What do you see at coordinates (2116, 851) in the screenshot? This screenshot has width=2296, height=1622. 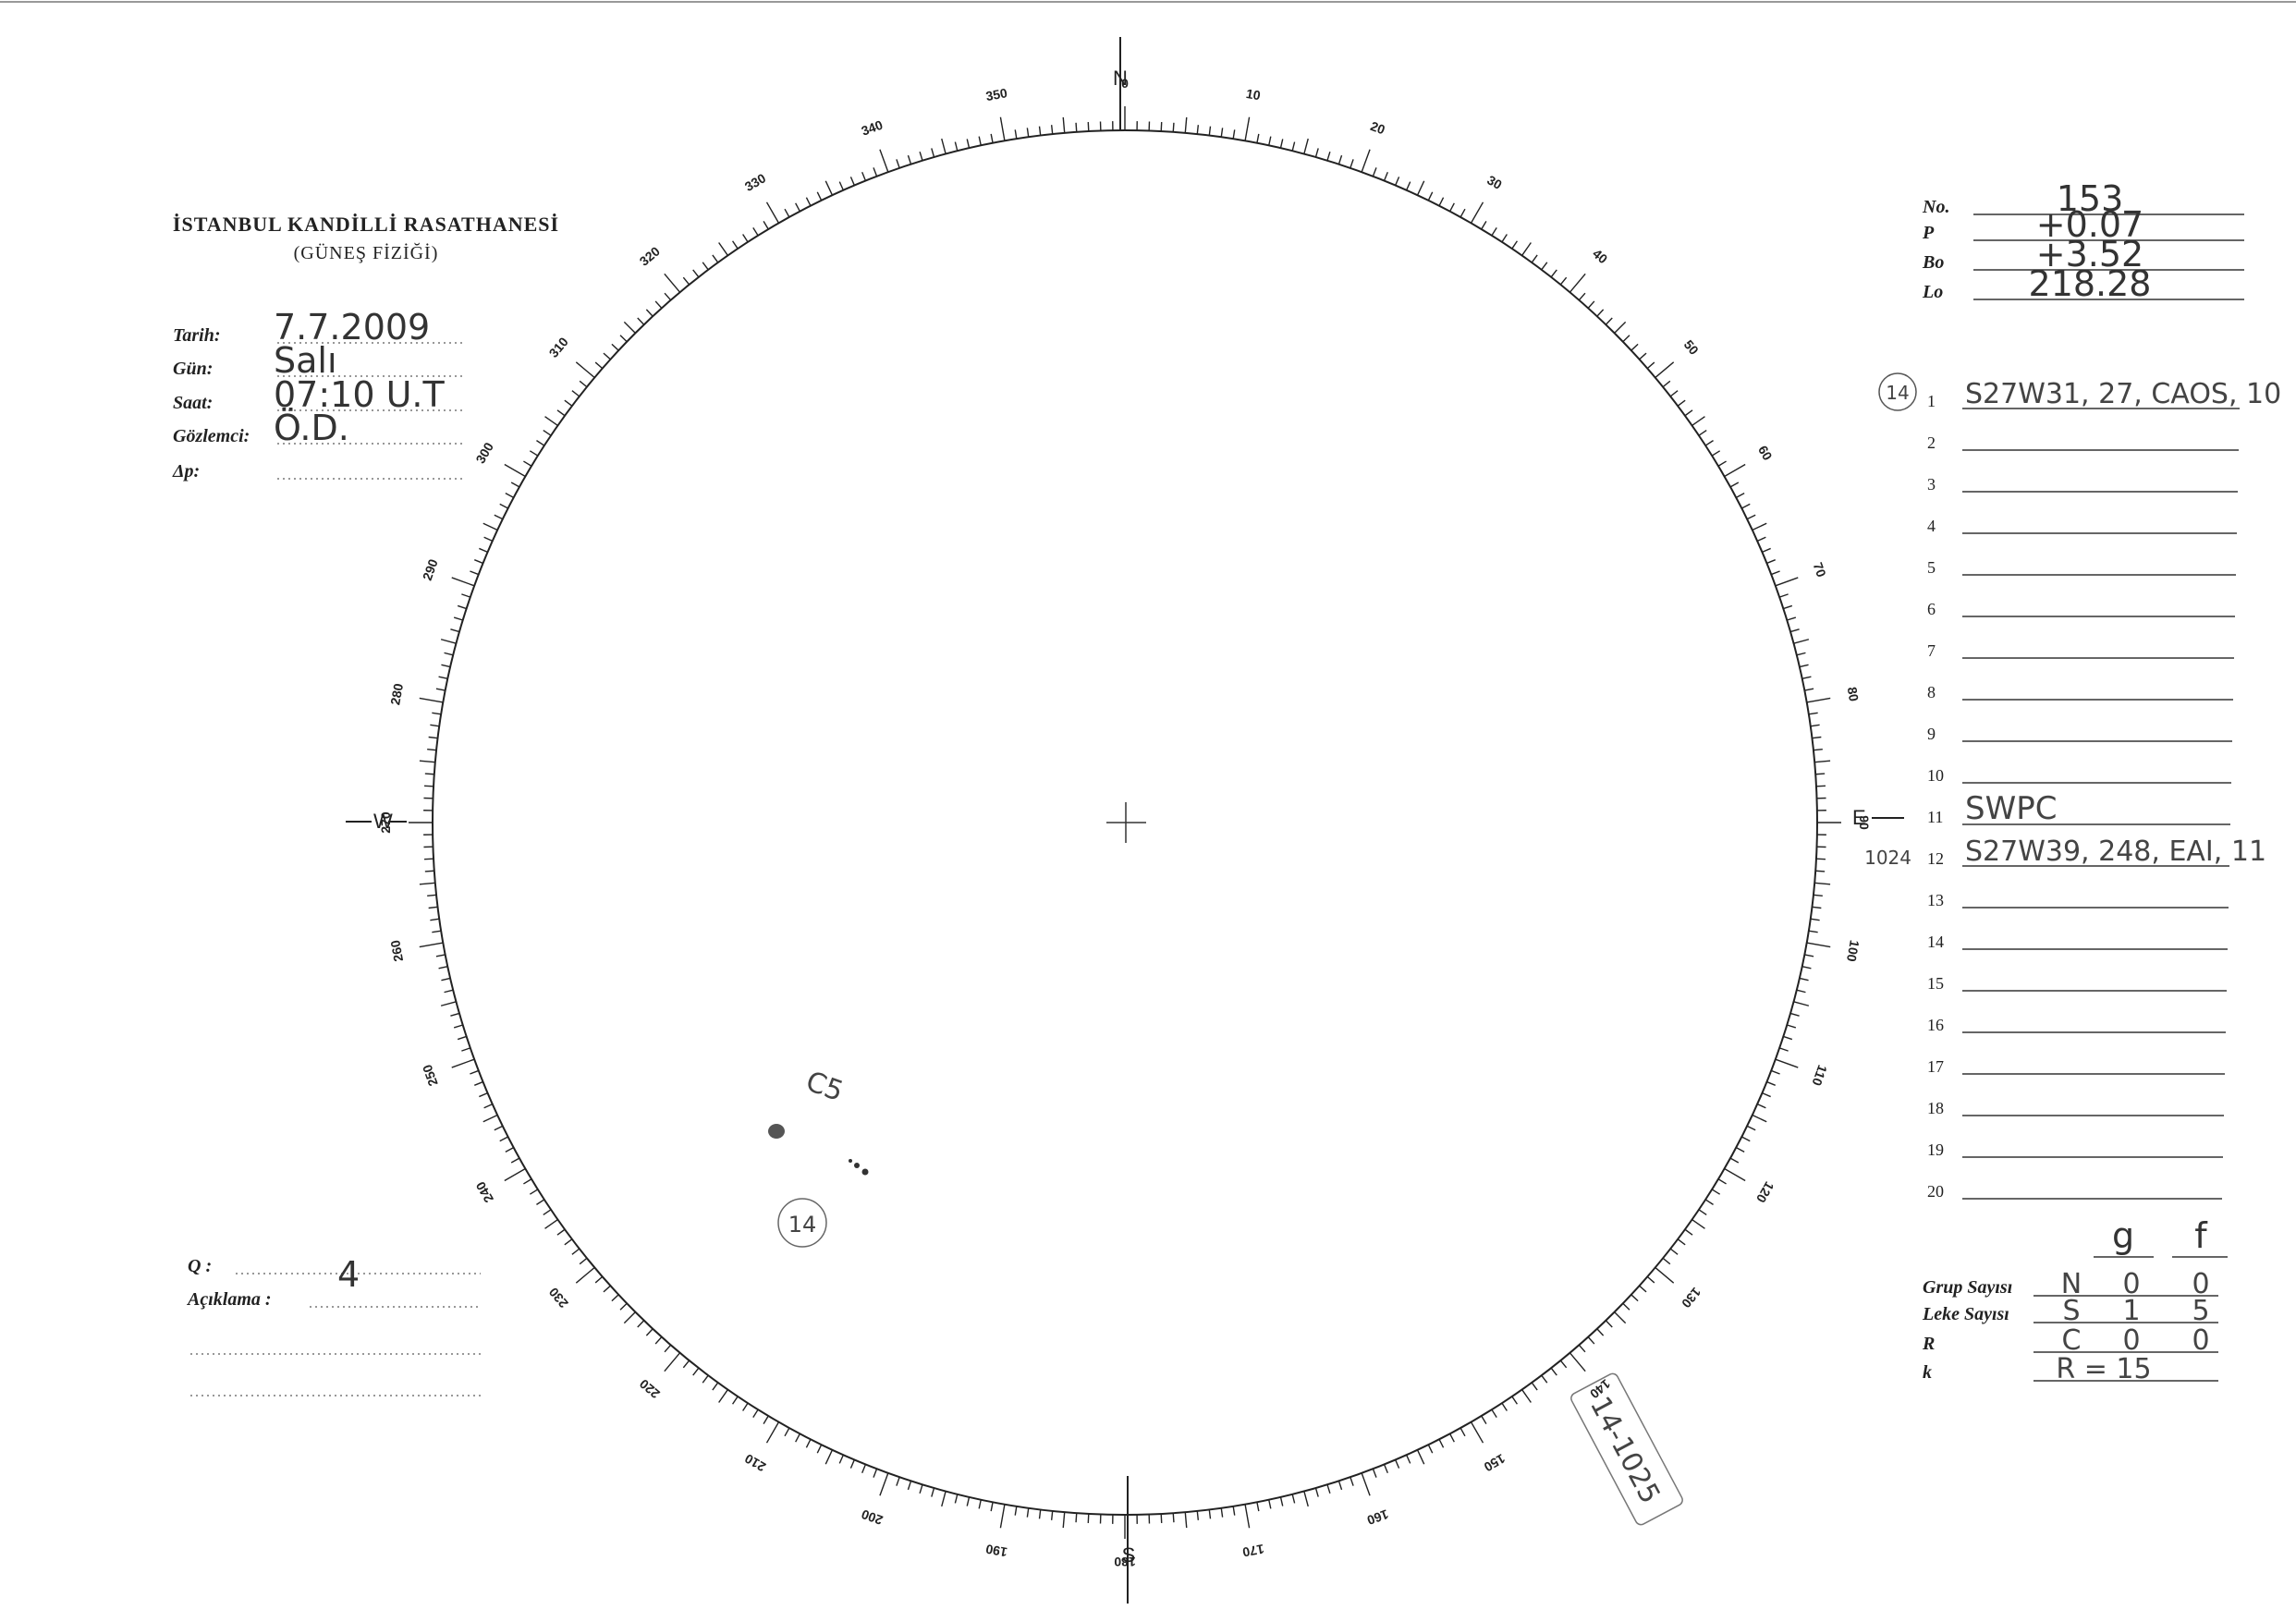 I see `row-entry: S27W39, 248, EAI, 11` at bounding box center [2116, 851].